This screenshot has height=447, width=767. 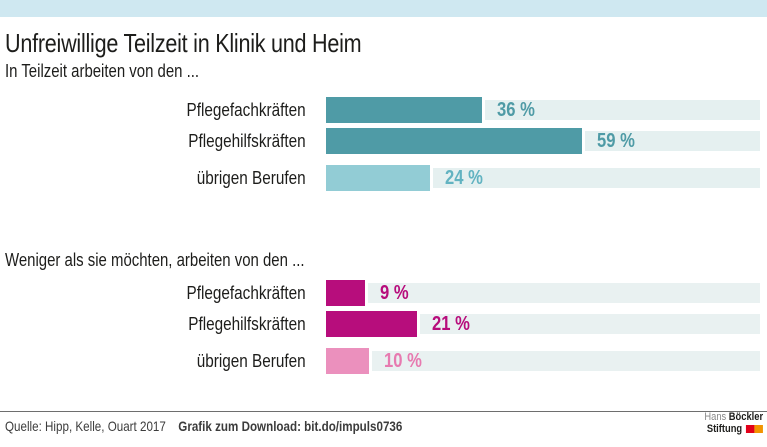 I want to click on logo-line2-text: Stiftung, so click(x=735, y=431).